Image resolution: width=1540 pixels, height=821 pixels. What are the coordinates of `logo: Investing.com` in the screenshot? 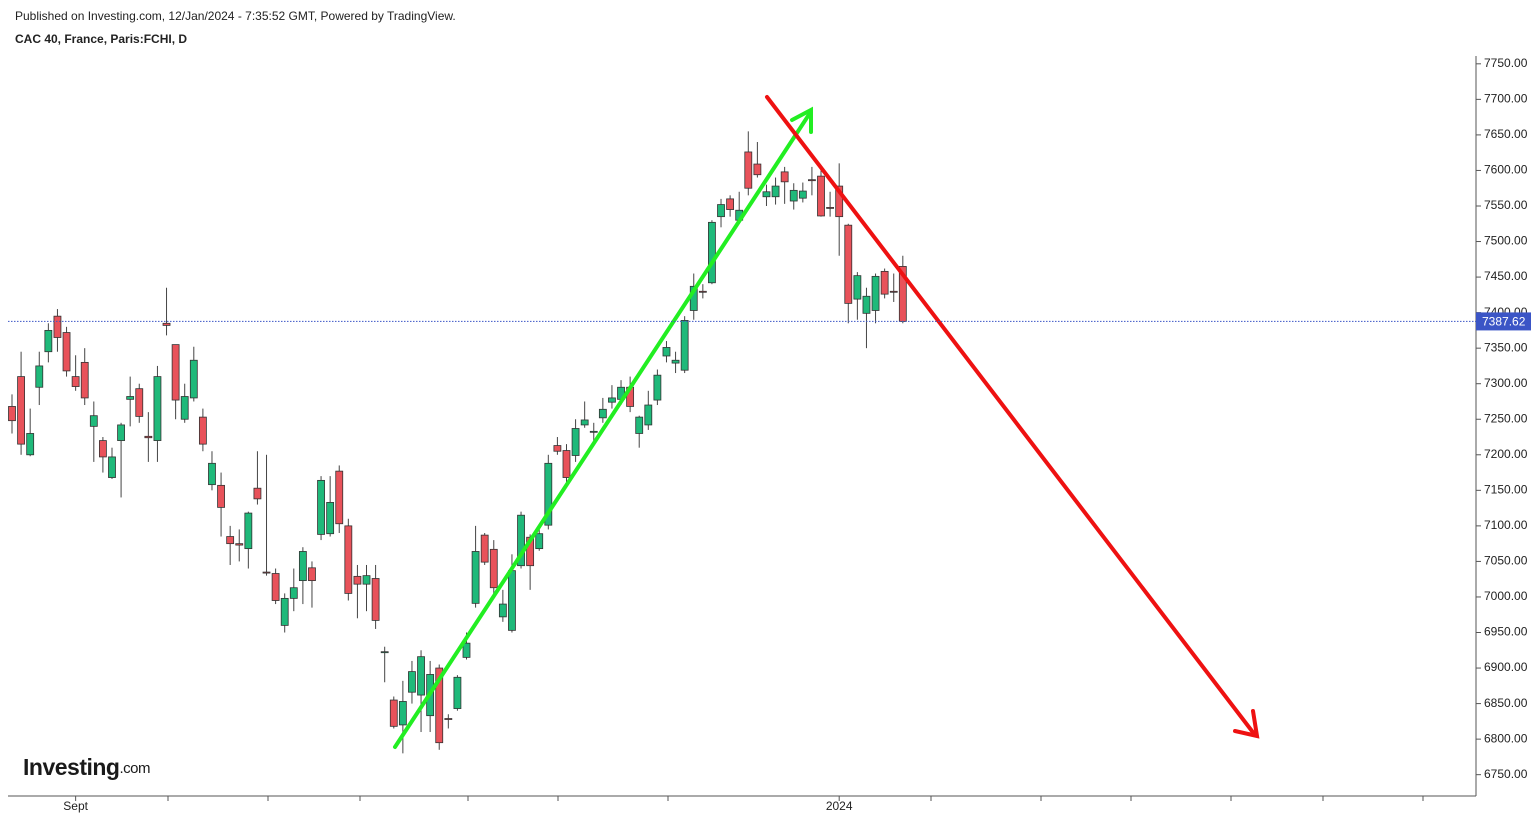 It's located at (86, 767).